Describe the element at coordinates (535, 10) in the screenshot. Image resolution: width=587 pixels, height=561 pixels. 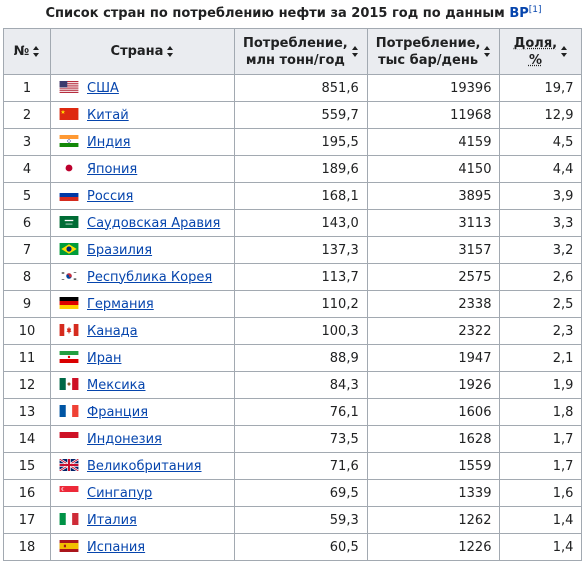
I see `caption-reference-link: [1]` at that location.